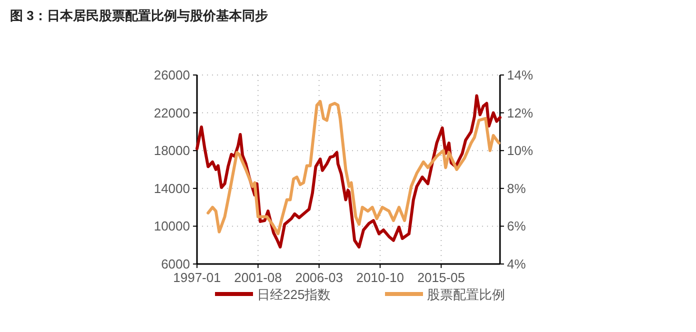  Describe the element at coordinates (380, 277) in the screenshot. I see `x-tick-label: 2010-10` at that location.